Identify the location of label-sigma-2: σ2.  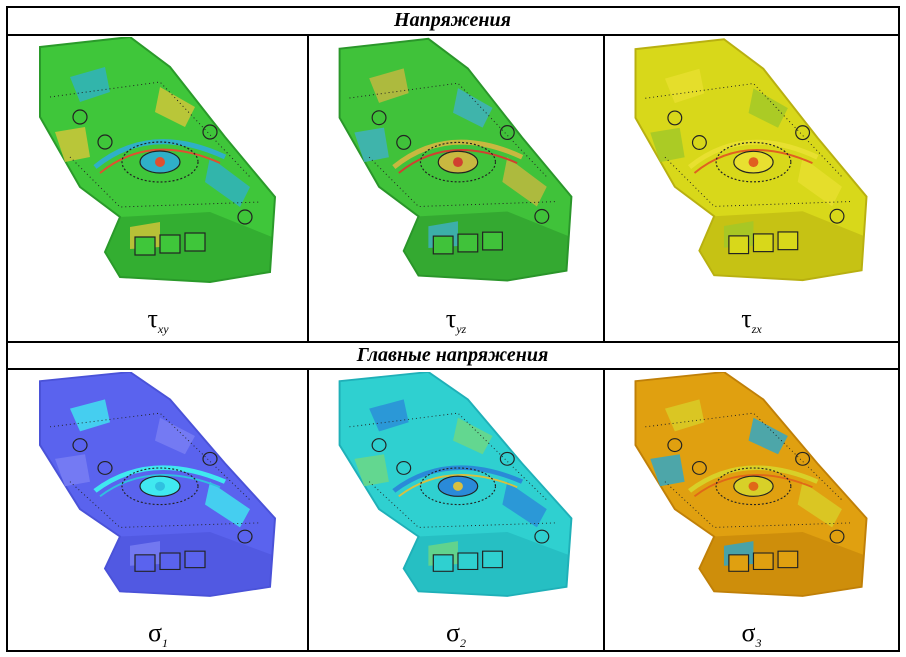
(456, 638).